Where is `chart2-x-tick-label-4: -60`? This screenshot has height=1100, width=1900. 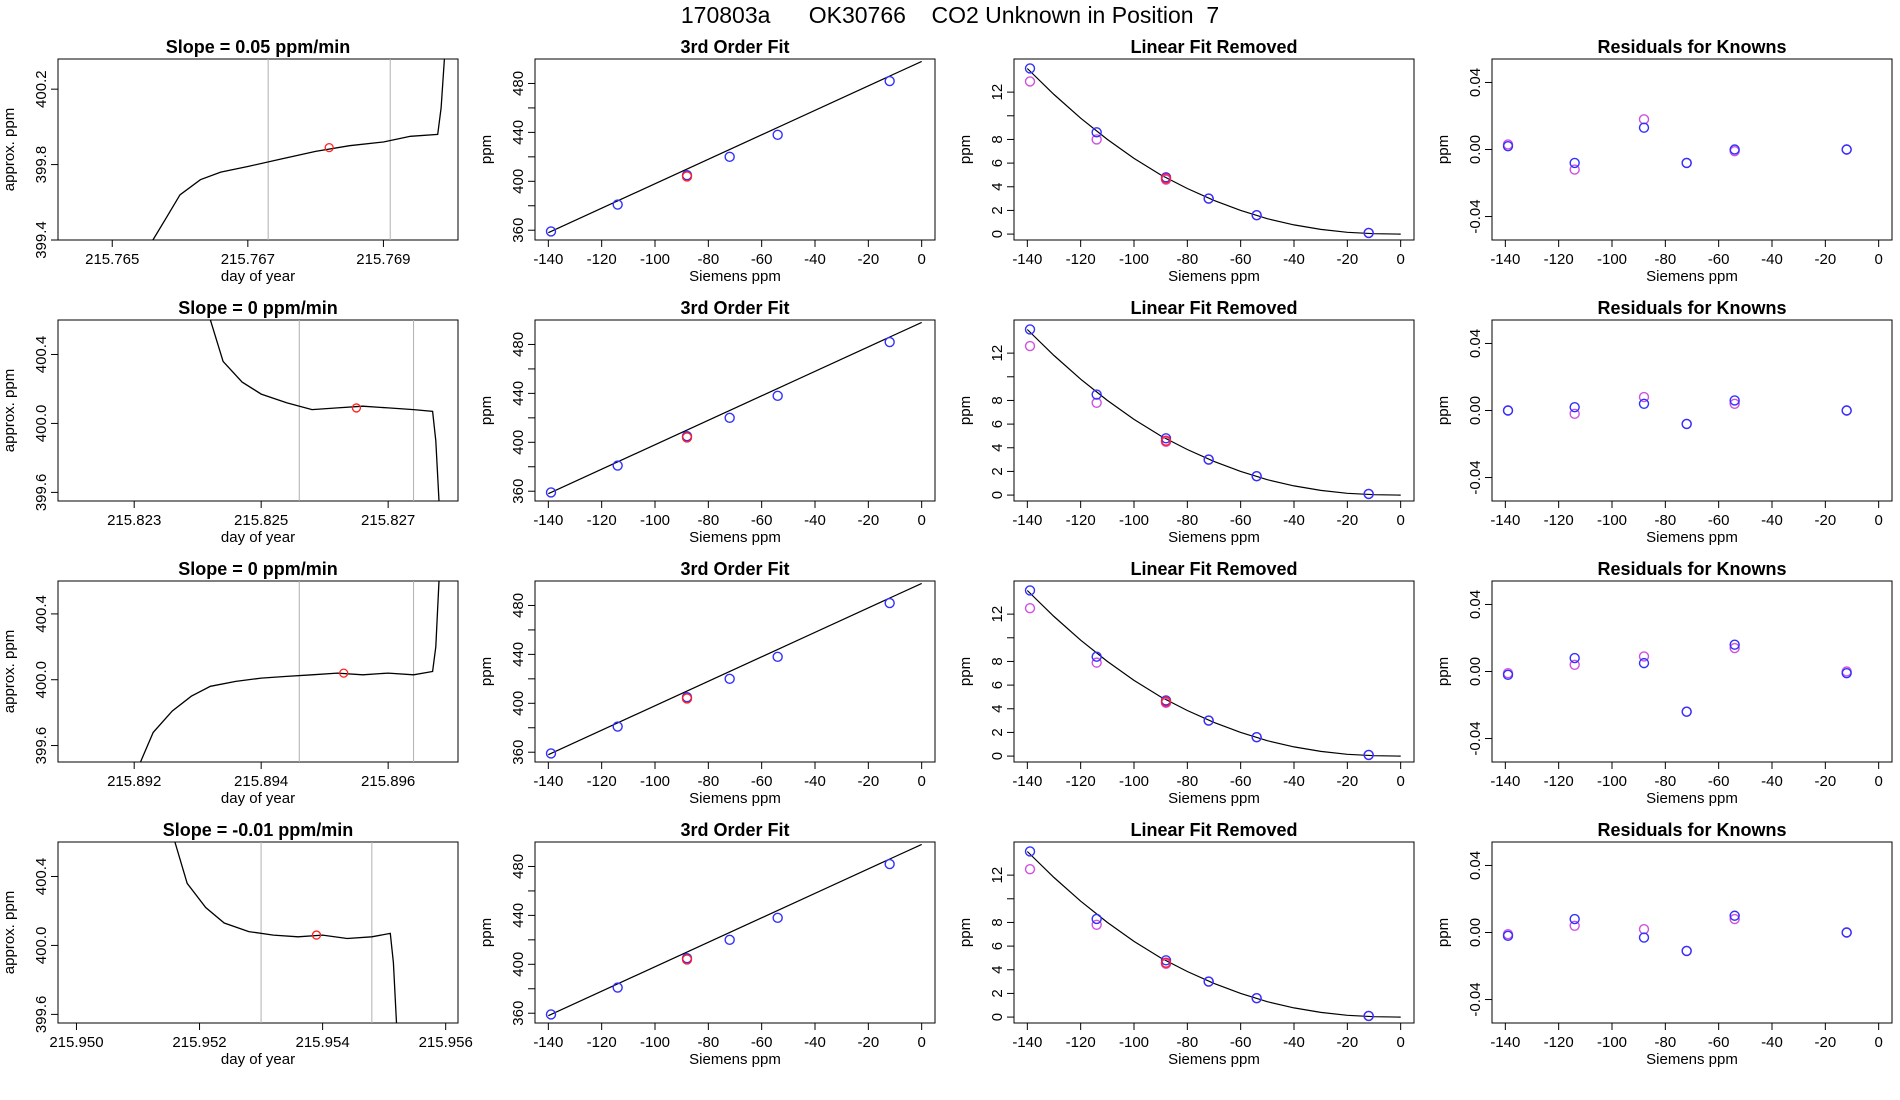
chart2-x-tick-label-4: -60 is located at coordinates (762, 259).